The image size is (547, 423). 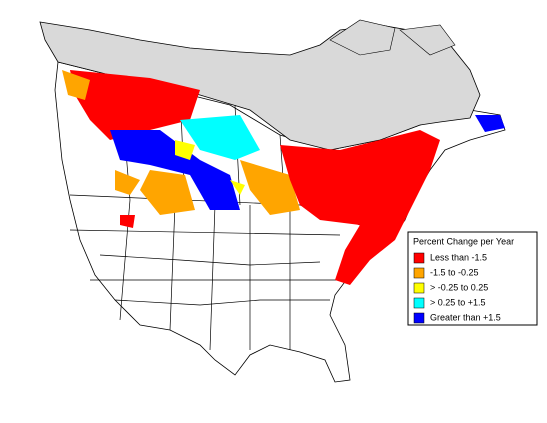 I want to click on legend-title: Percent Change per Year, so click(x=463, y=241).